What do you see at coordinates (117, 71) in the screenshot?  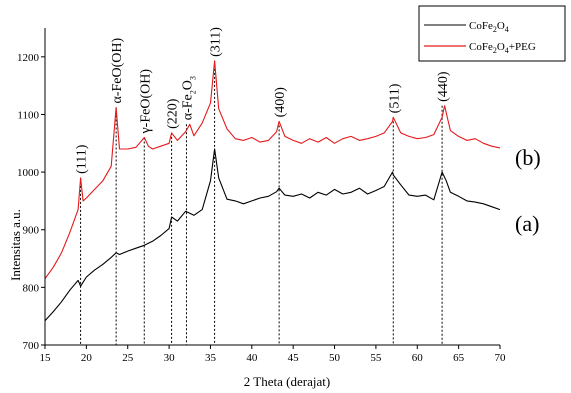 I see `peak-label: α-FeO(OH)` at bounding box center [117, 71].